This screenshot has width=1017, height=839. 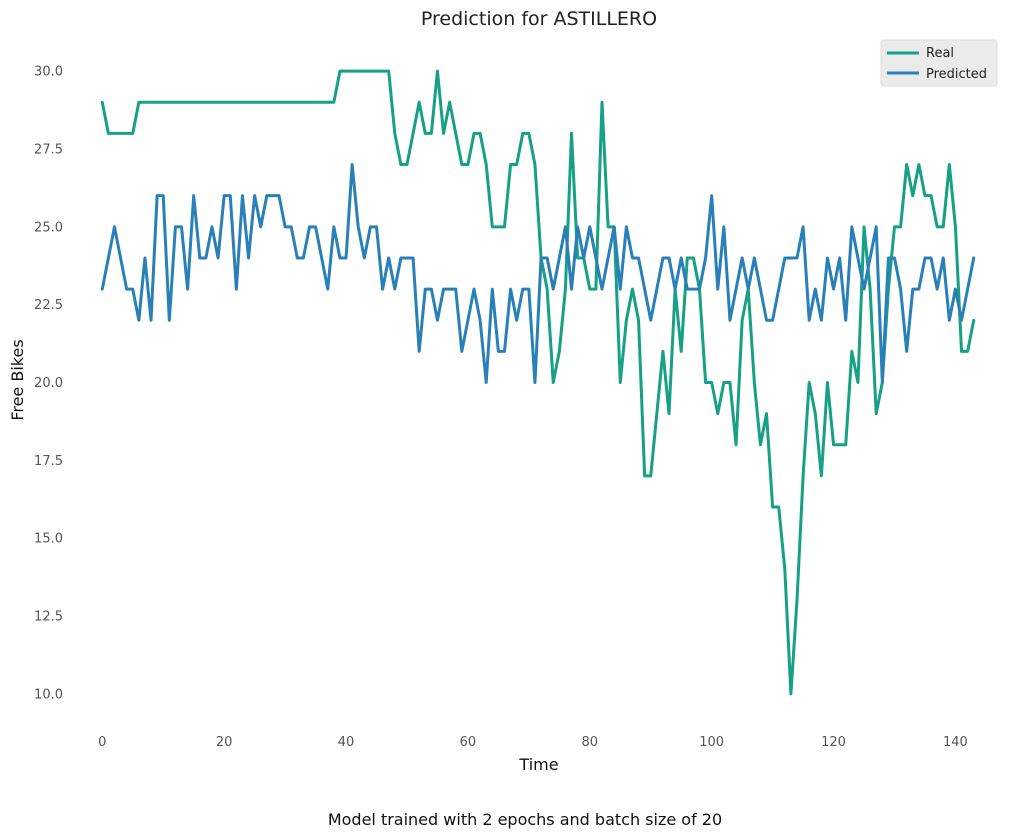 What do you see at coordinates (711, 742) in the screenshot?
I see `x-tick-label: 100` at bounding box center [711, 742].